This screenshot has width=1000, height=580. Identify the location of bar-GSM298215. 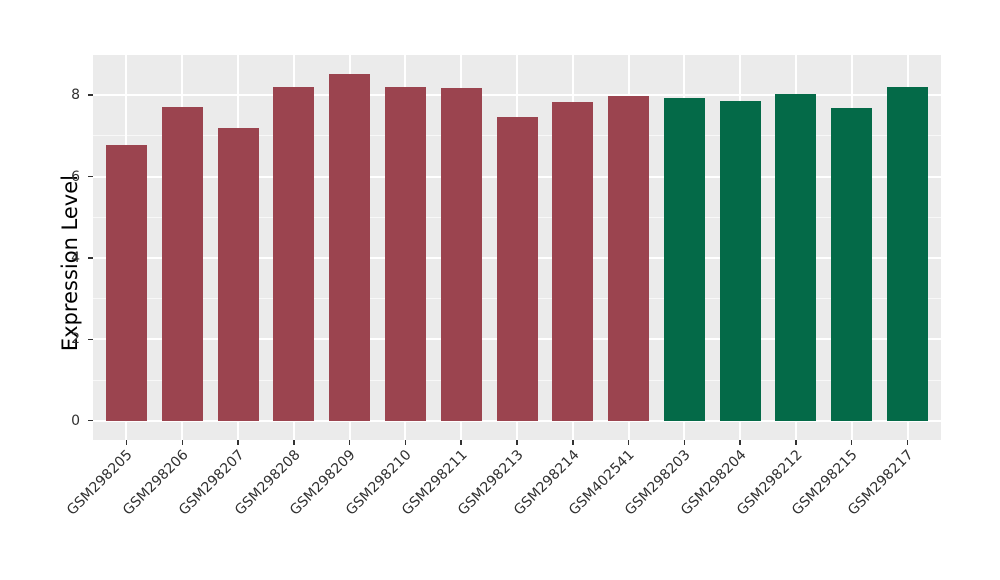
(852, 264).